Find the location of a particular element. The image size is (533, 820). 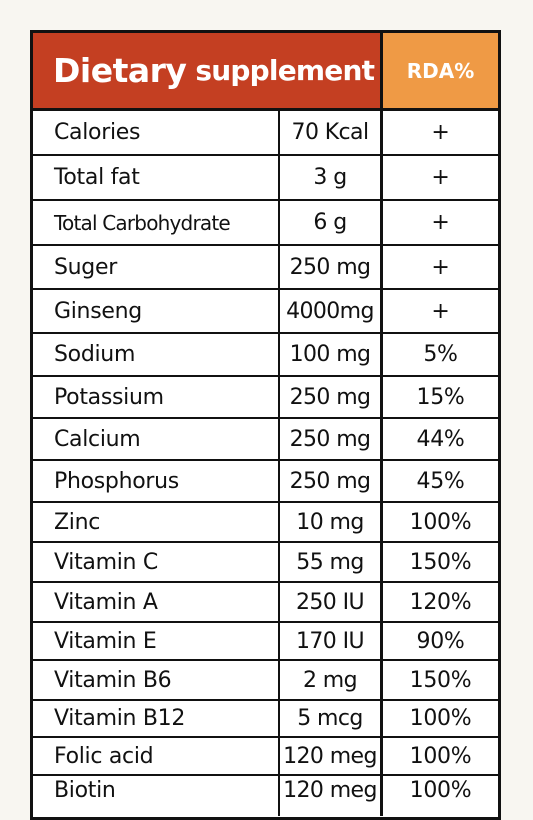

nutrient-amount: 4000mg is located at coordinates (331, 311).